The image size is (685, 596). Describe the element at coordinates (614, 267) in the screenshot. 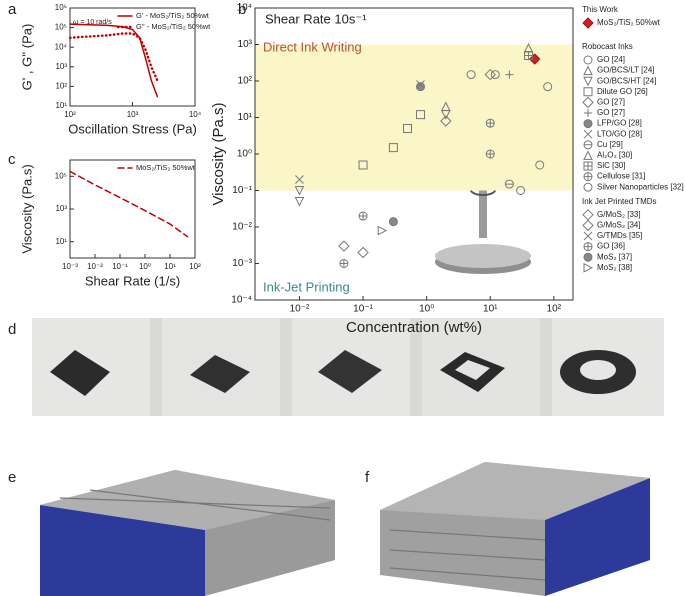

I see `legend-label: MoS₂ [38]` at that location.